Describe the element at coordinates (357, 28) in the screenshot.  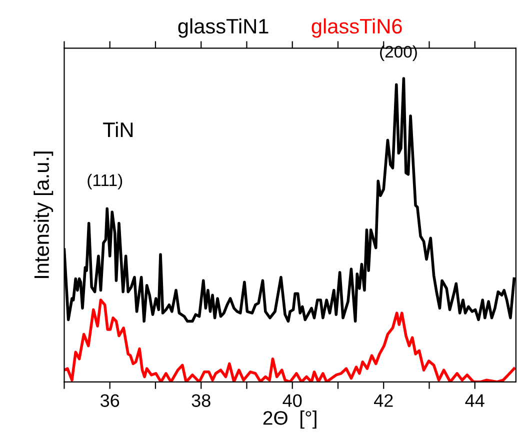
I see `text: glassTiN6` at that location.